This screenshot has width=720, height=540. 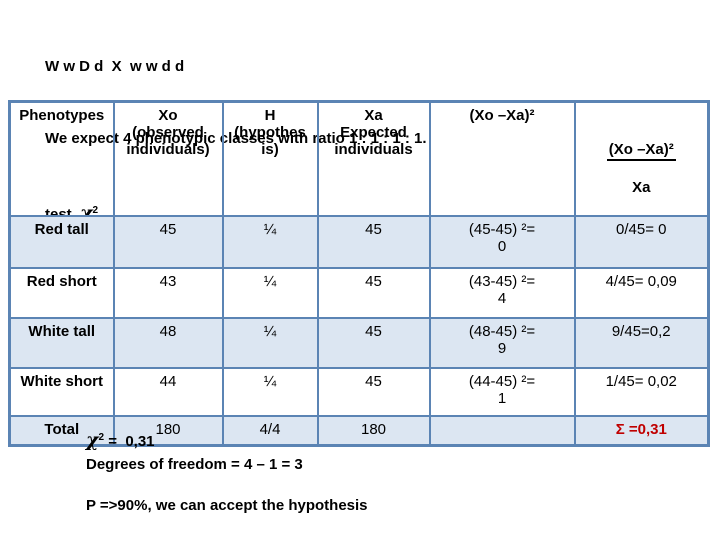 What do you see at coordinates (502, 343) in the screenshot?
I see `squared-deviation-cell: (48-45) ²= 9` at bounding box center [502, 343].